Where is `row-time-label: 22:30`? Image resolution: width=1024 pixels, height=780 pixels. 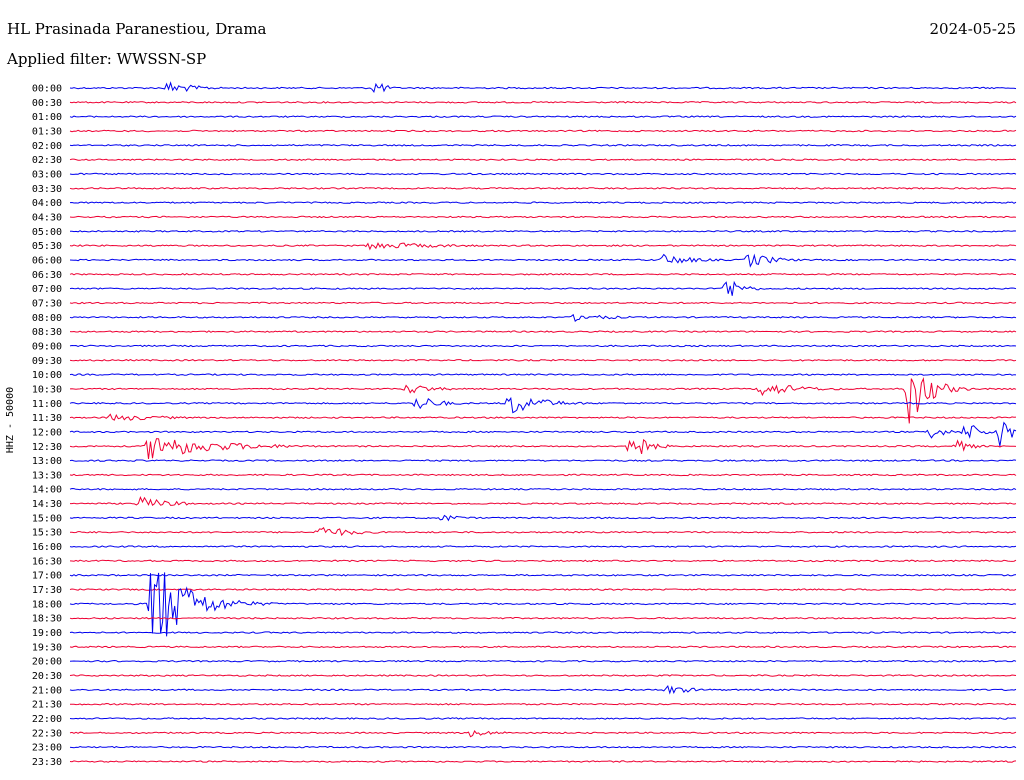
row-time-label: 22:30 is located at coordinates (47, 733).